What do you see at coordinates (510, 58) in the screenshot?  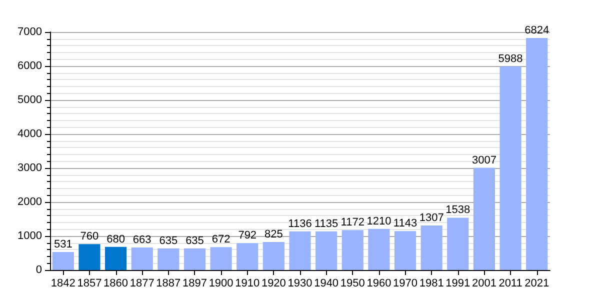 I see `data-label: 5988` at bounding box center [510, 58].